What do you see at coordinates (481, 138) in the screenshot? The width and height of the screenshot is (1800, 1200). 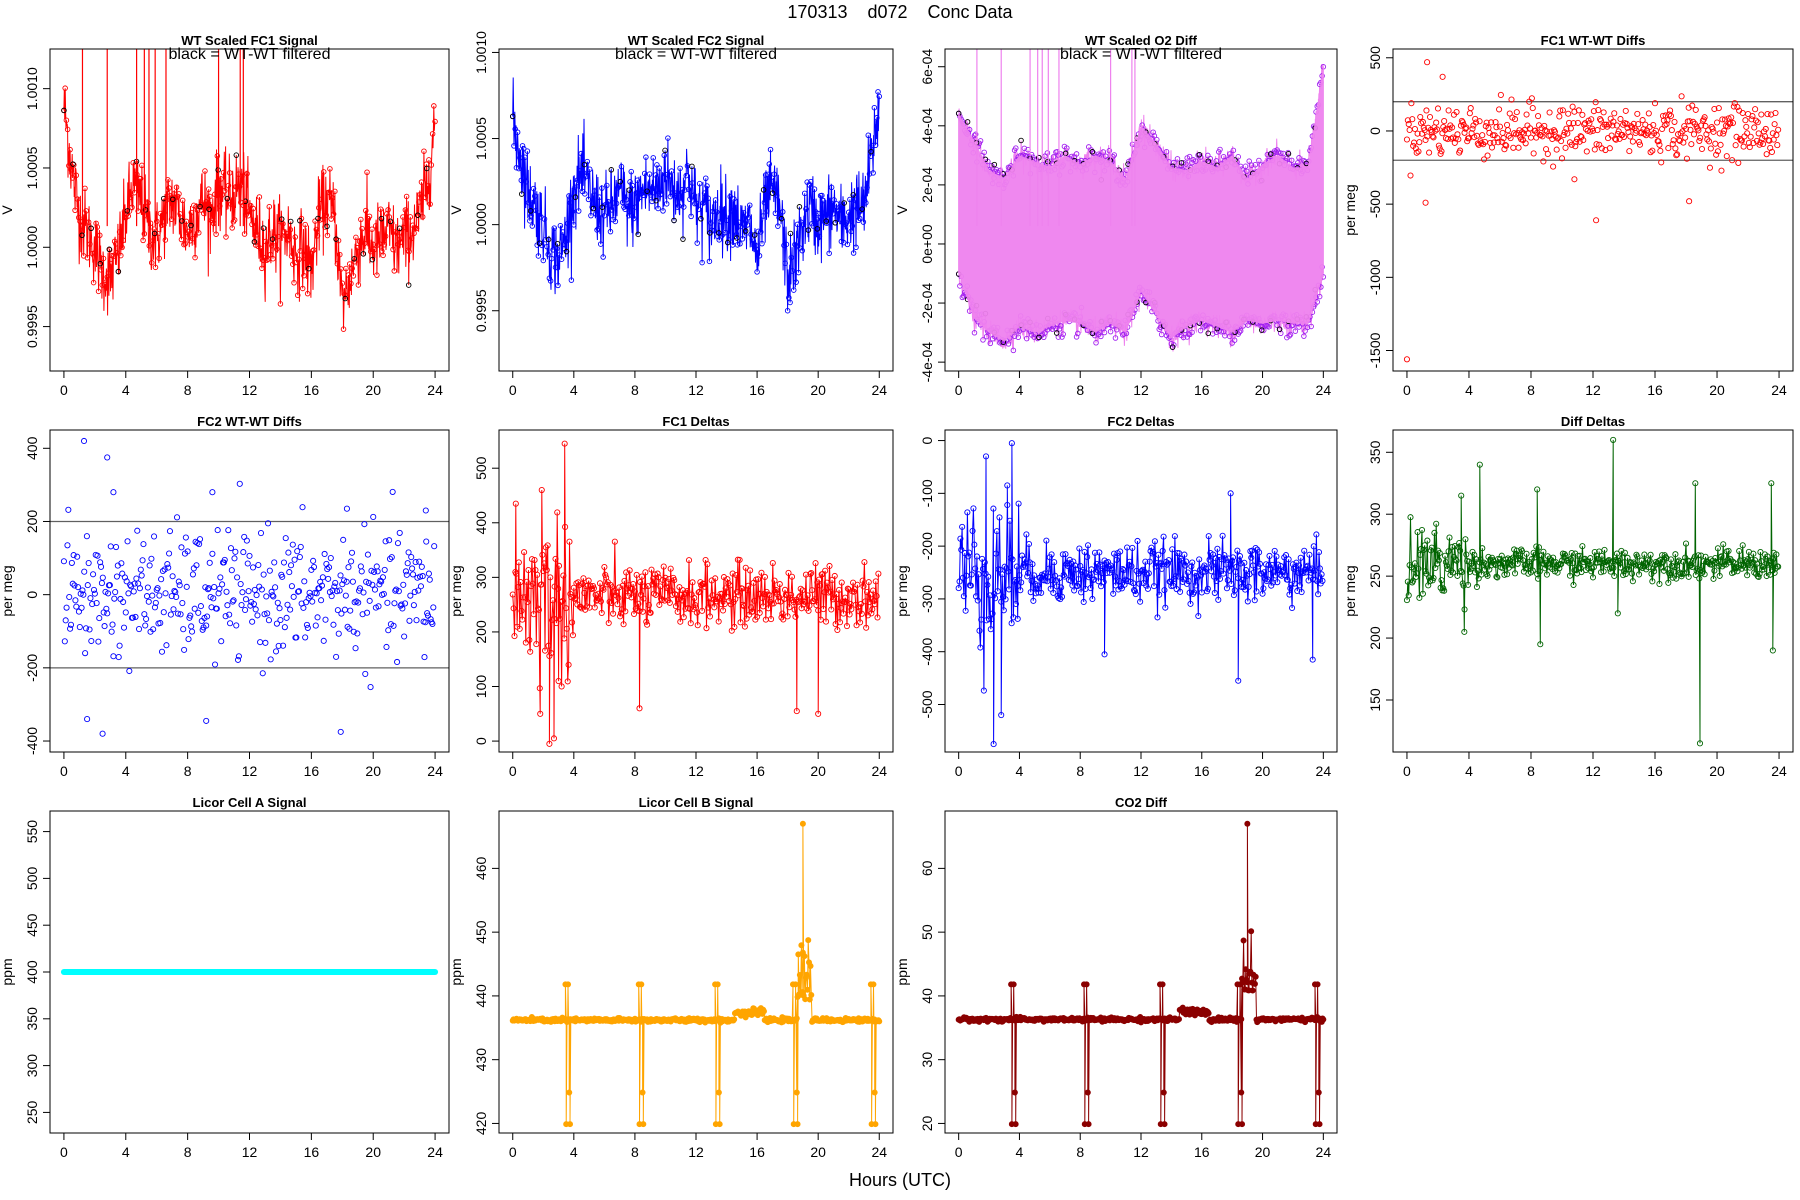 I see `y-tick-label: 1.0005` at bounding box center [481, 138].